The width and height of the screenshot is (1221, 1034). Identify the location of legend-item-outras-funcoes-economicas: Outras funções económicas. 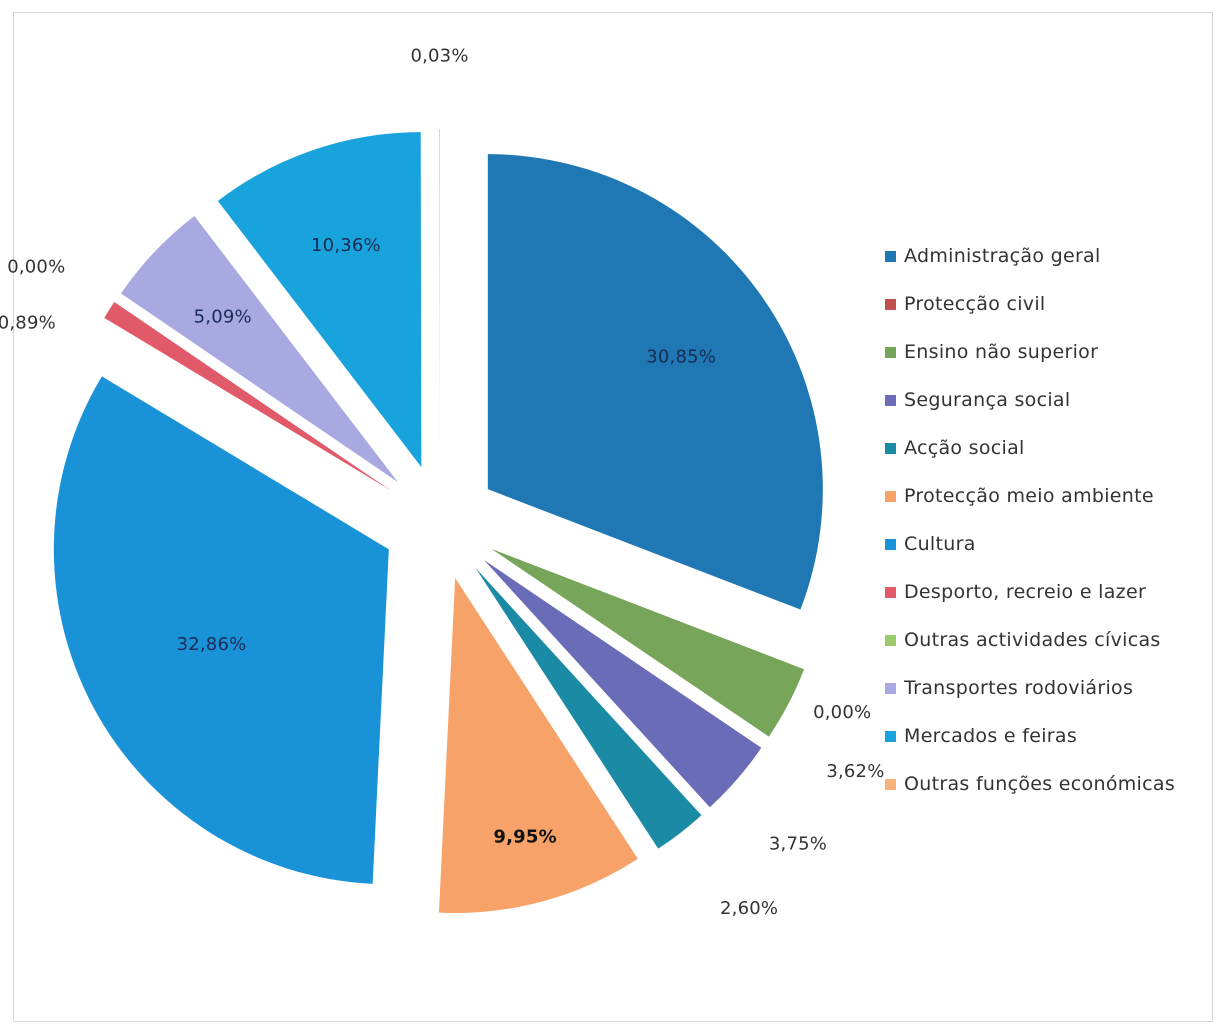
(1045, 792).